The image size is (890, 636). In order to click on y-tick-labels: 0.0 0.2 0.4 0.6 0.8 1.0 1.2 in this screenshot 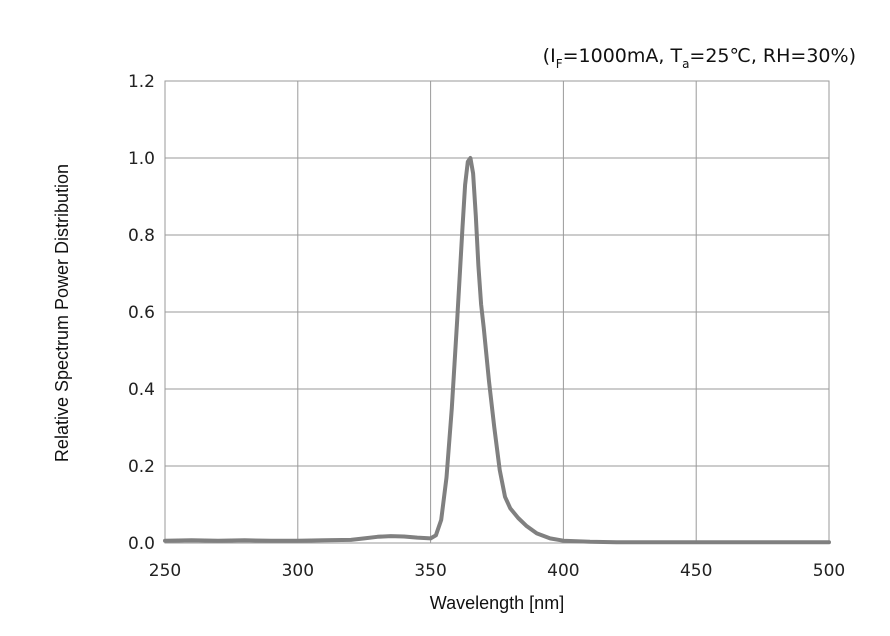, I will do `click(141, 313)`.